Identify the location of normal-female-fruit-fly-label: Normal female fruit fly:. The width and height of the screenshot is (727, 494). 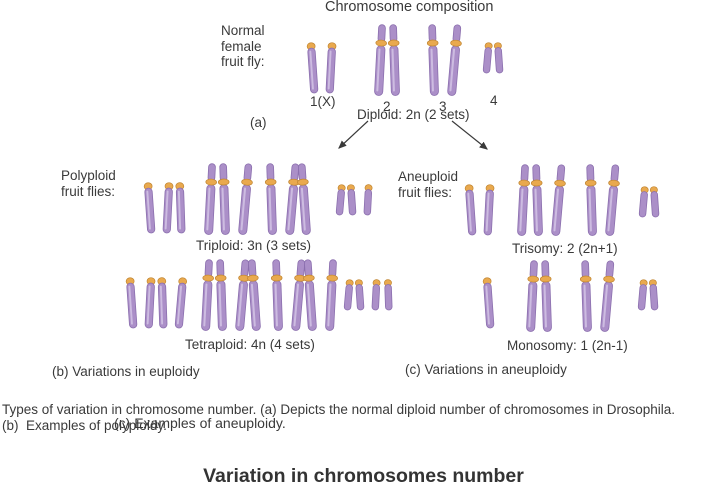
(243, 46).